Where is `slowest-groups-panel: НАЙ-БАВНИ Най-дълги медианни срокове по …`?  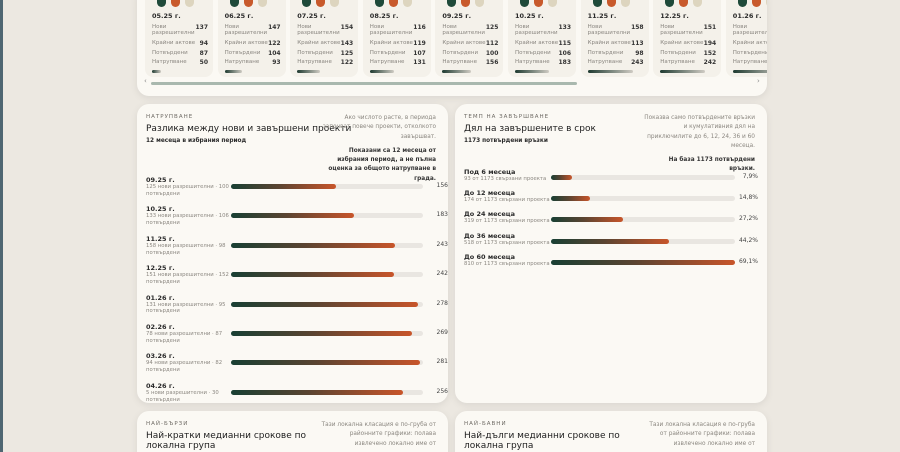
slowest-groups-panel: НАЙ-БАВНИ Най-дълги медианни срокове по … is located at coordinates (611, 431).